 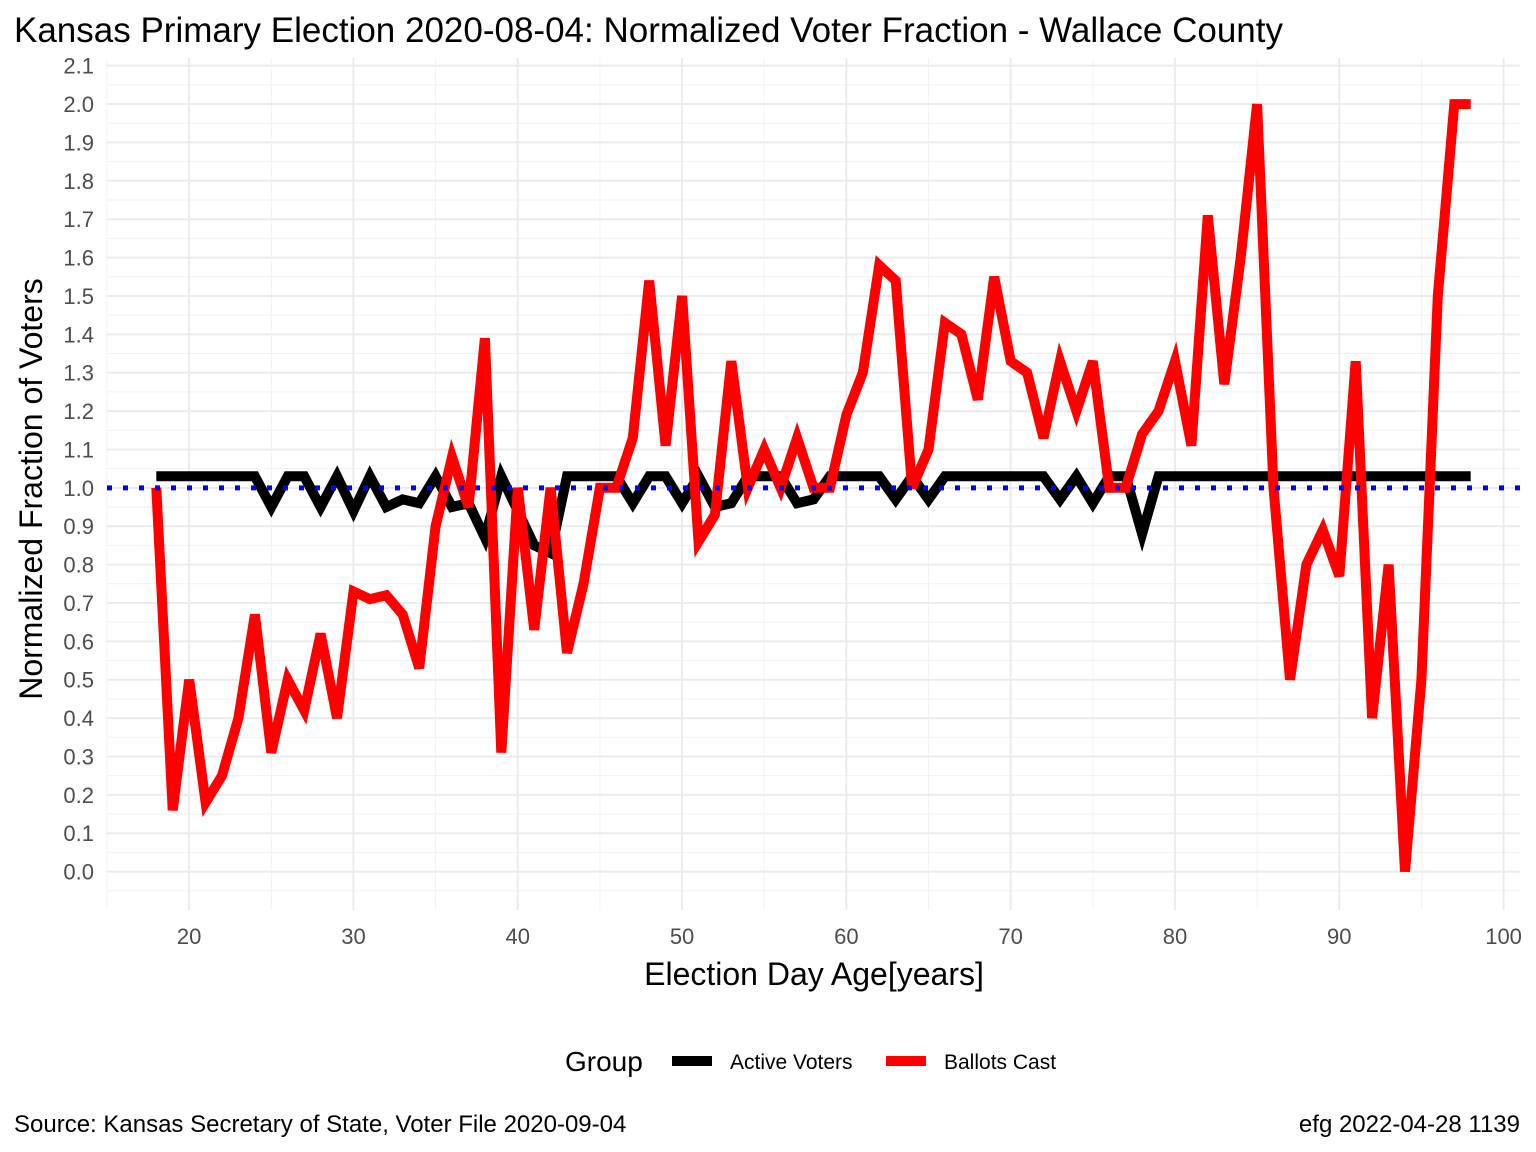 I want to click on legend-title: Group, so click(x=604, y=1061).